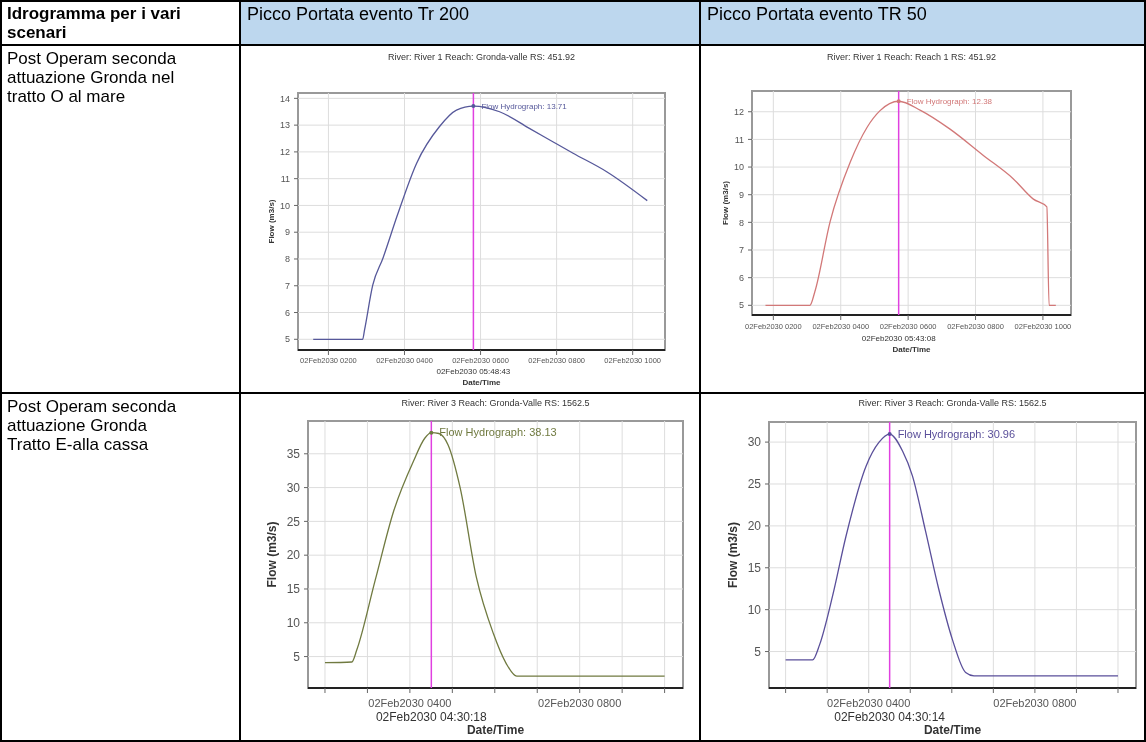  What do you see at coordinates (284, 98) in the screenshot?
I see `y-tick-label: 14` at bounding box center [284, 98].